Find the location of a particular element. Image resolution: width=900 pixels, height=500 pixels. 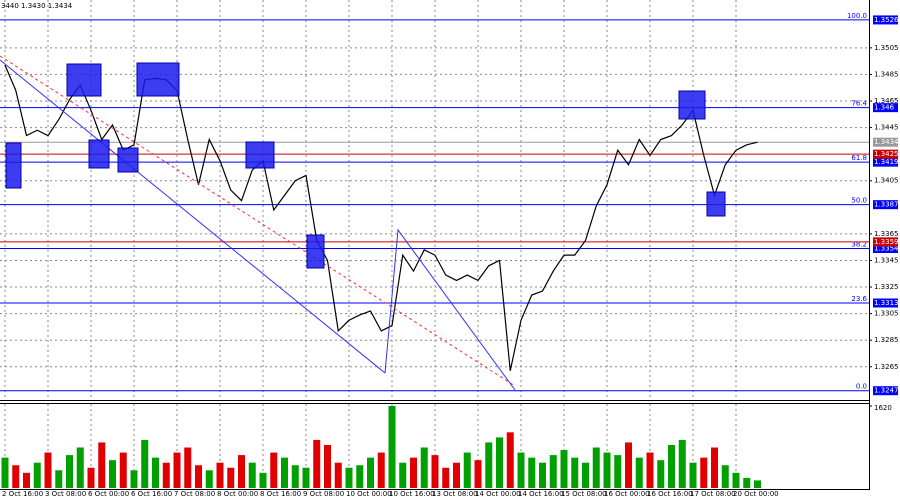

price-label: 1.3434 is located at coordinates (886, 142).